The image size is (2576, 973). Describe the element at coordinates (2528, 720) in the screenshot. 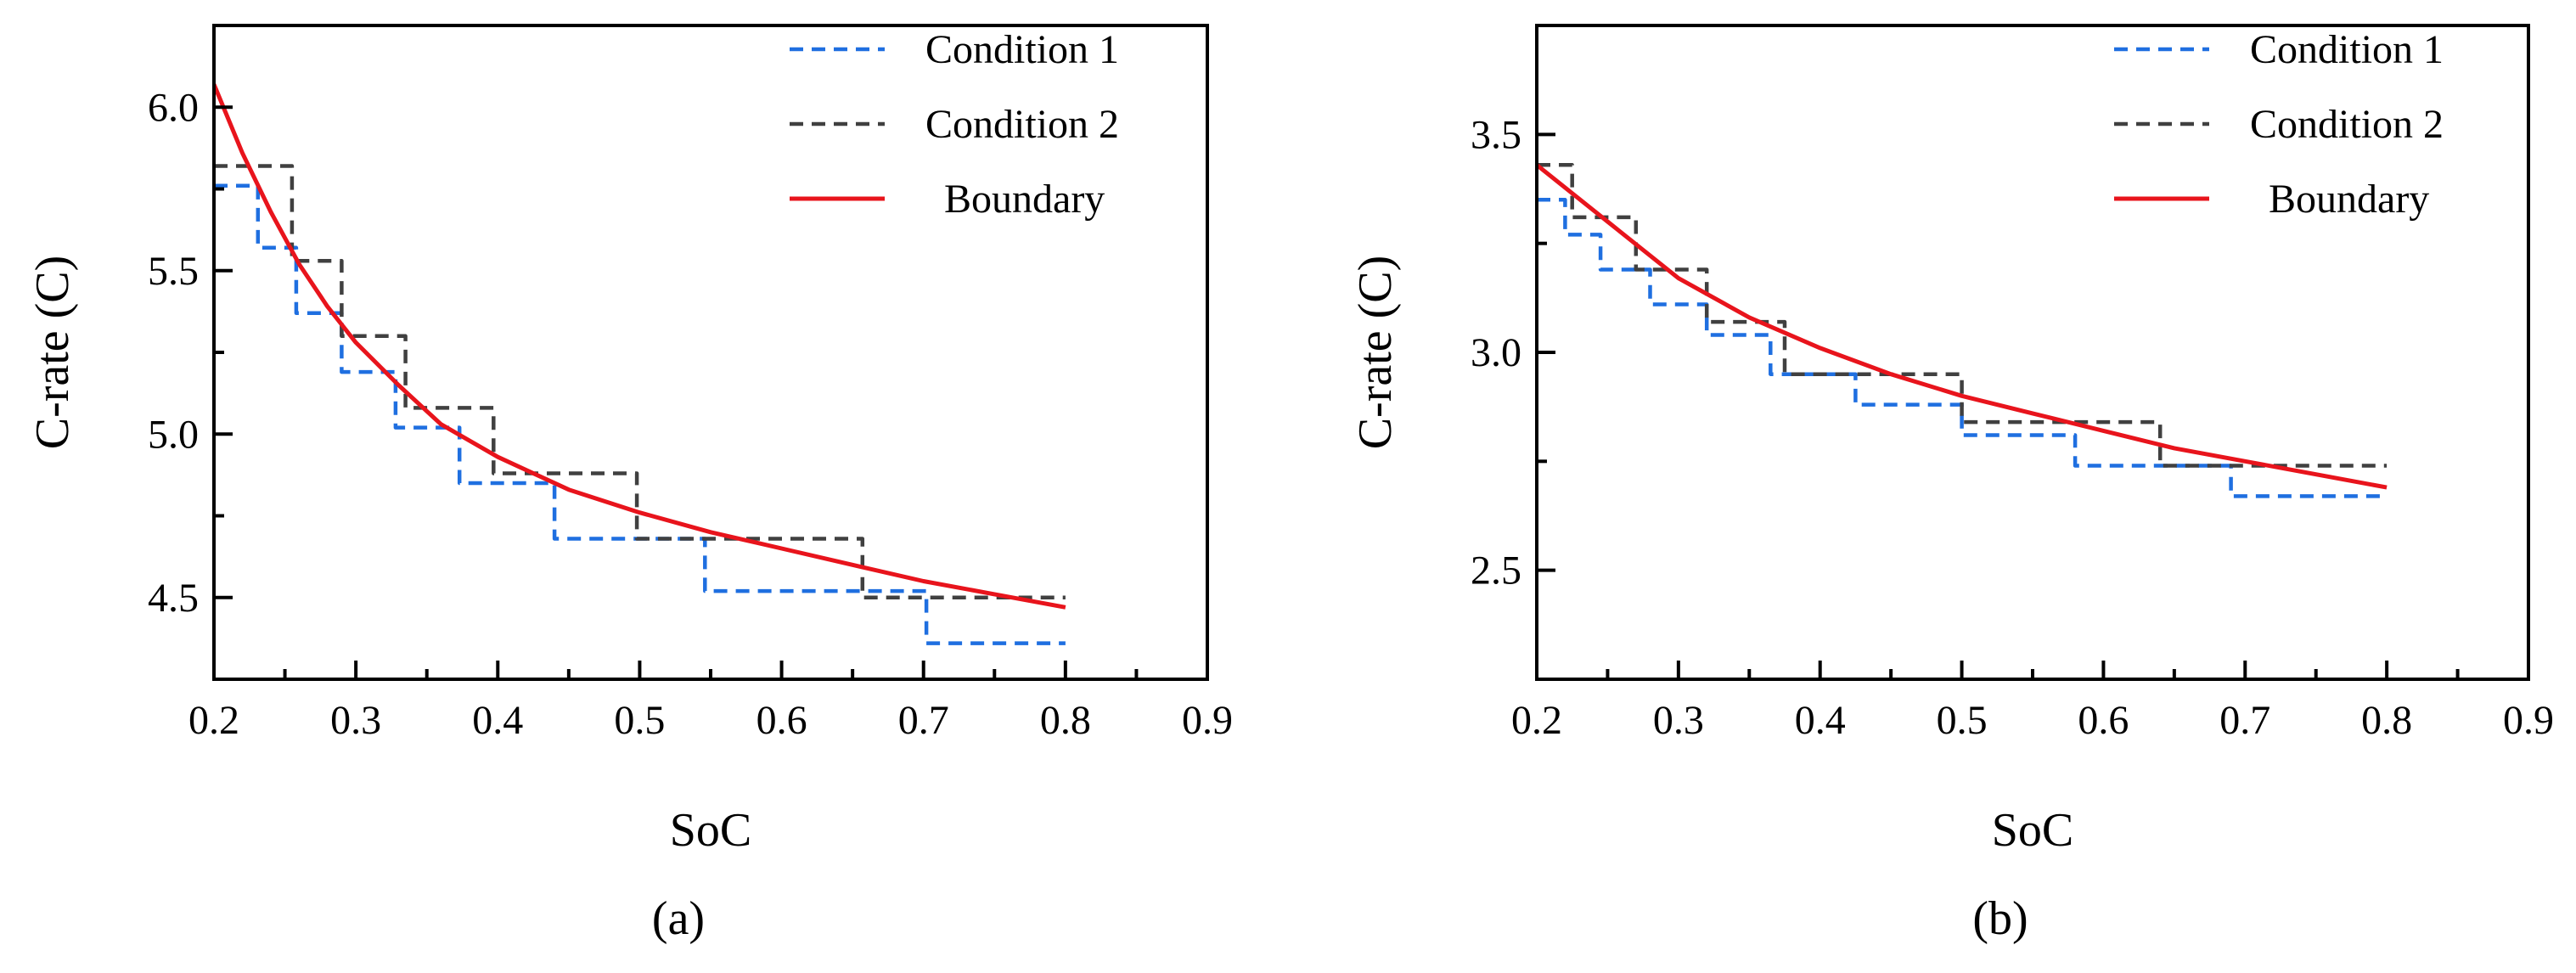

I see `panel-b-x-tick-label: 0.9` at that location.